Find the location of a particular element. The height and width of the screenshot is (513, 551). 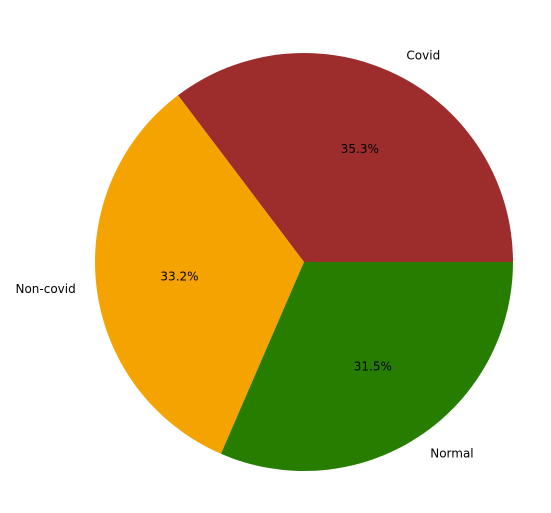

slice-label-covid: Covid is located at coordinates (423, 56).